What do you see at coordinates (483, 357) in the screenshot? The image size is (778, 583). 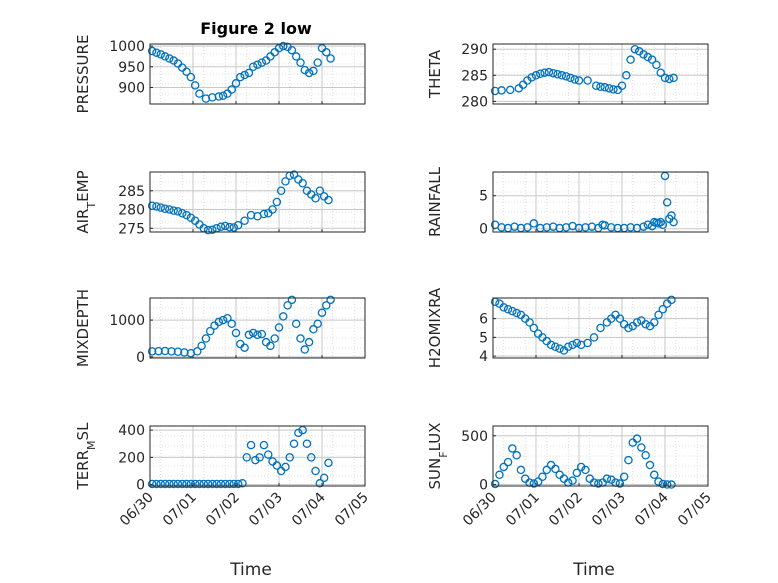 I see `y-tick-label: 4` at bounding box center [483, 357].